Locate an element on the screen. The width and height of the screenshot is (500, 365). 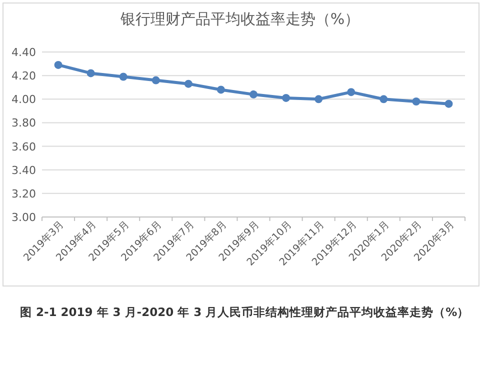
y-tick-label: 3.40 is located at coordinates (24, 170).